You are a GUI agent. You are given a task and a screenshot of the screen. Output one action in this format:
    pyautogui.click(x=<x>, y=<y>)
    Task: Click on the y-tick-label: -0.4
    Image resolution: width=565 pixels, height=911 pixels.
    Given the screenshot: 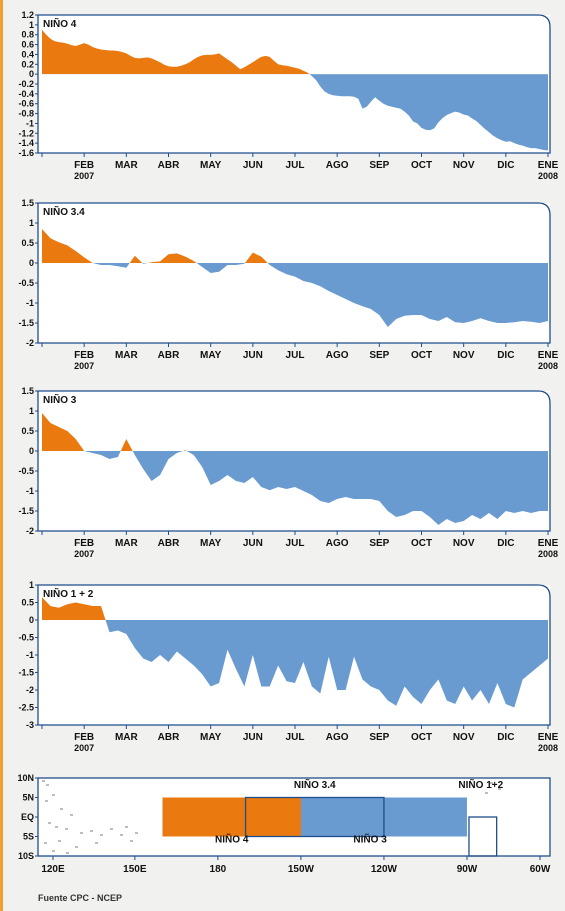 What is the action you would take?
    pyautogui.click(x=26, y=94)
    